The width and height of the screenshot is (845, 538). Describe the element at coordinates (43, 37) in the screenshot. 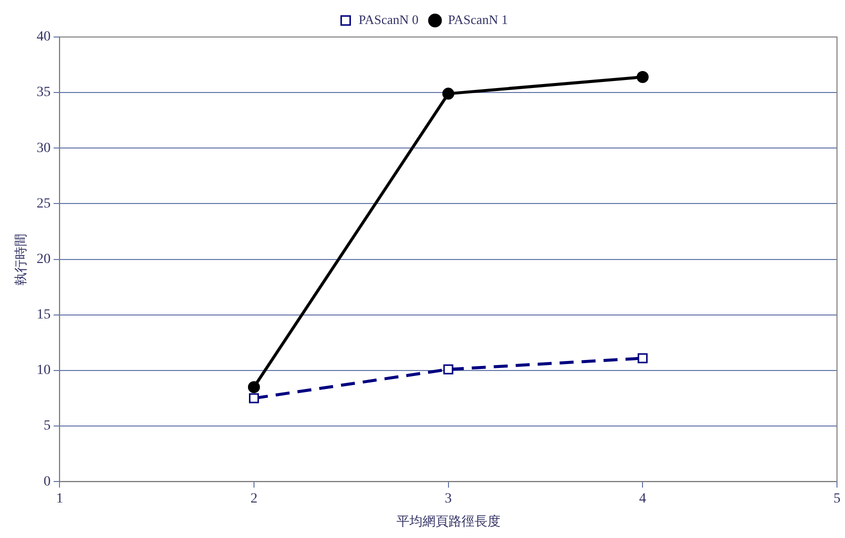

I see `y-tick-label: 40` at that location.